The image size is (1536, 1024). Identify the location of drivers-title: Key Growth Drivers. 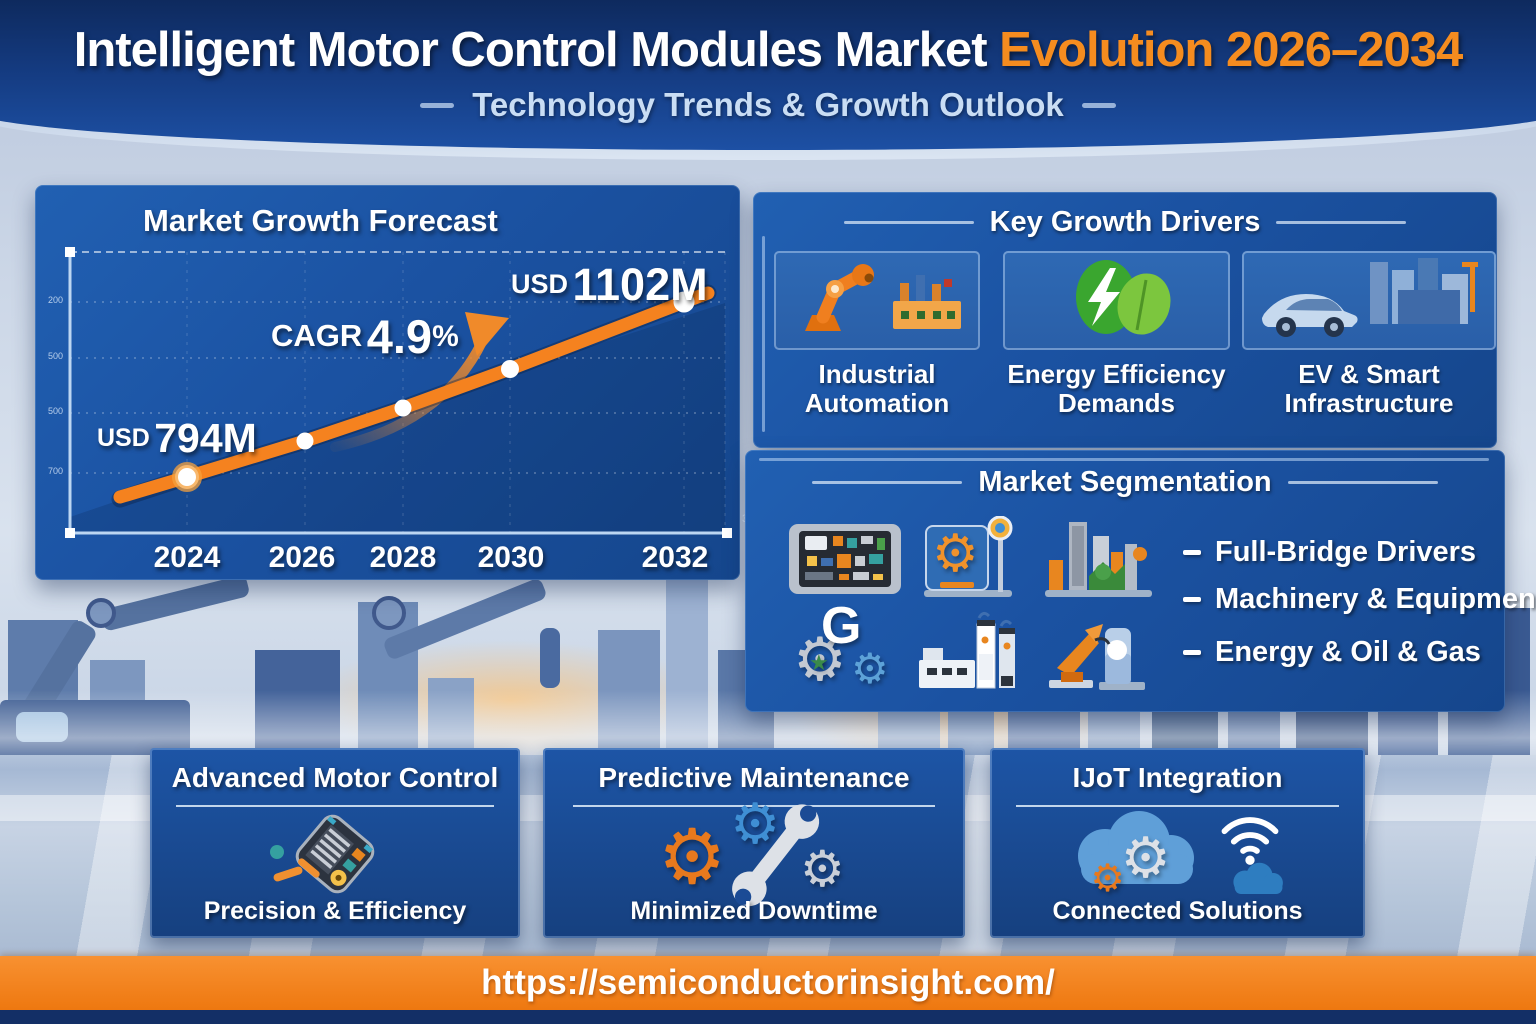
(1125, 222).